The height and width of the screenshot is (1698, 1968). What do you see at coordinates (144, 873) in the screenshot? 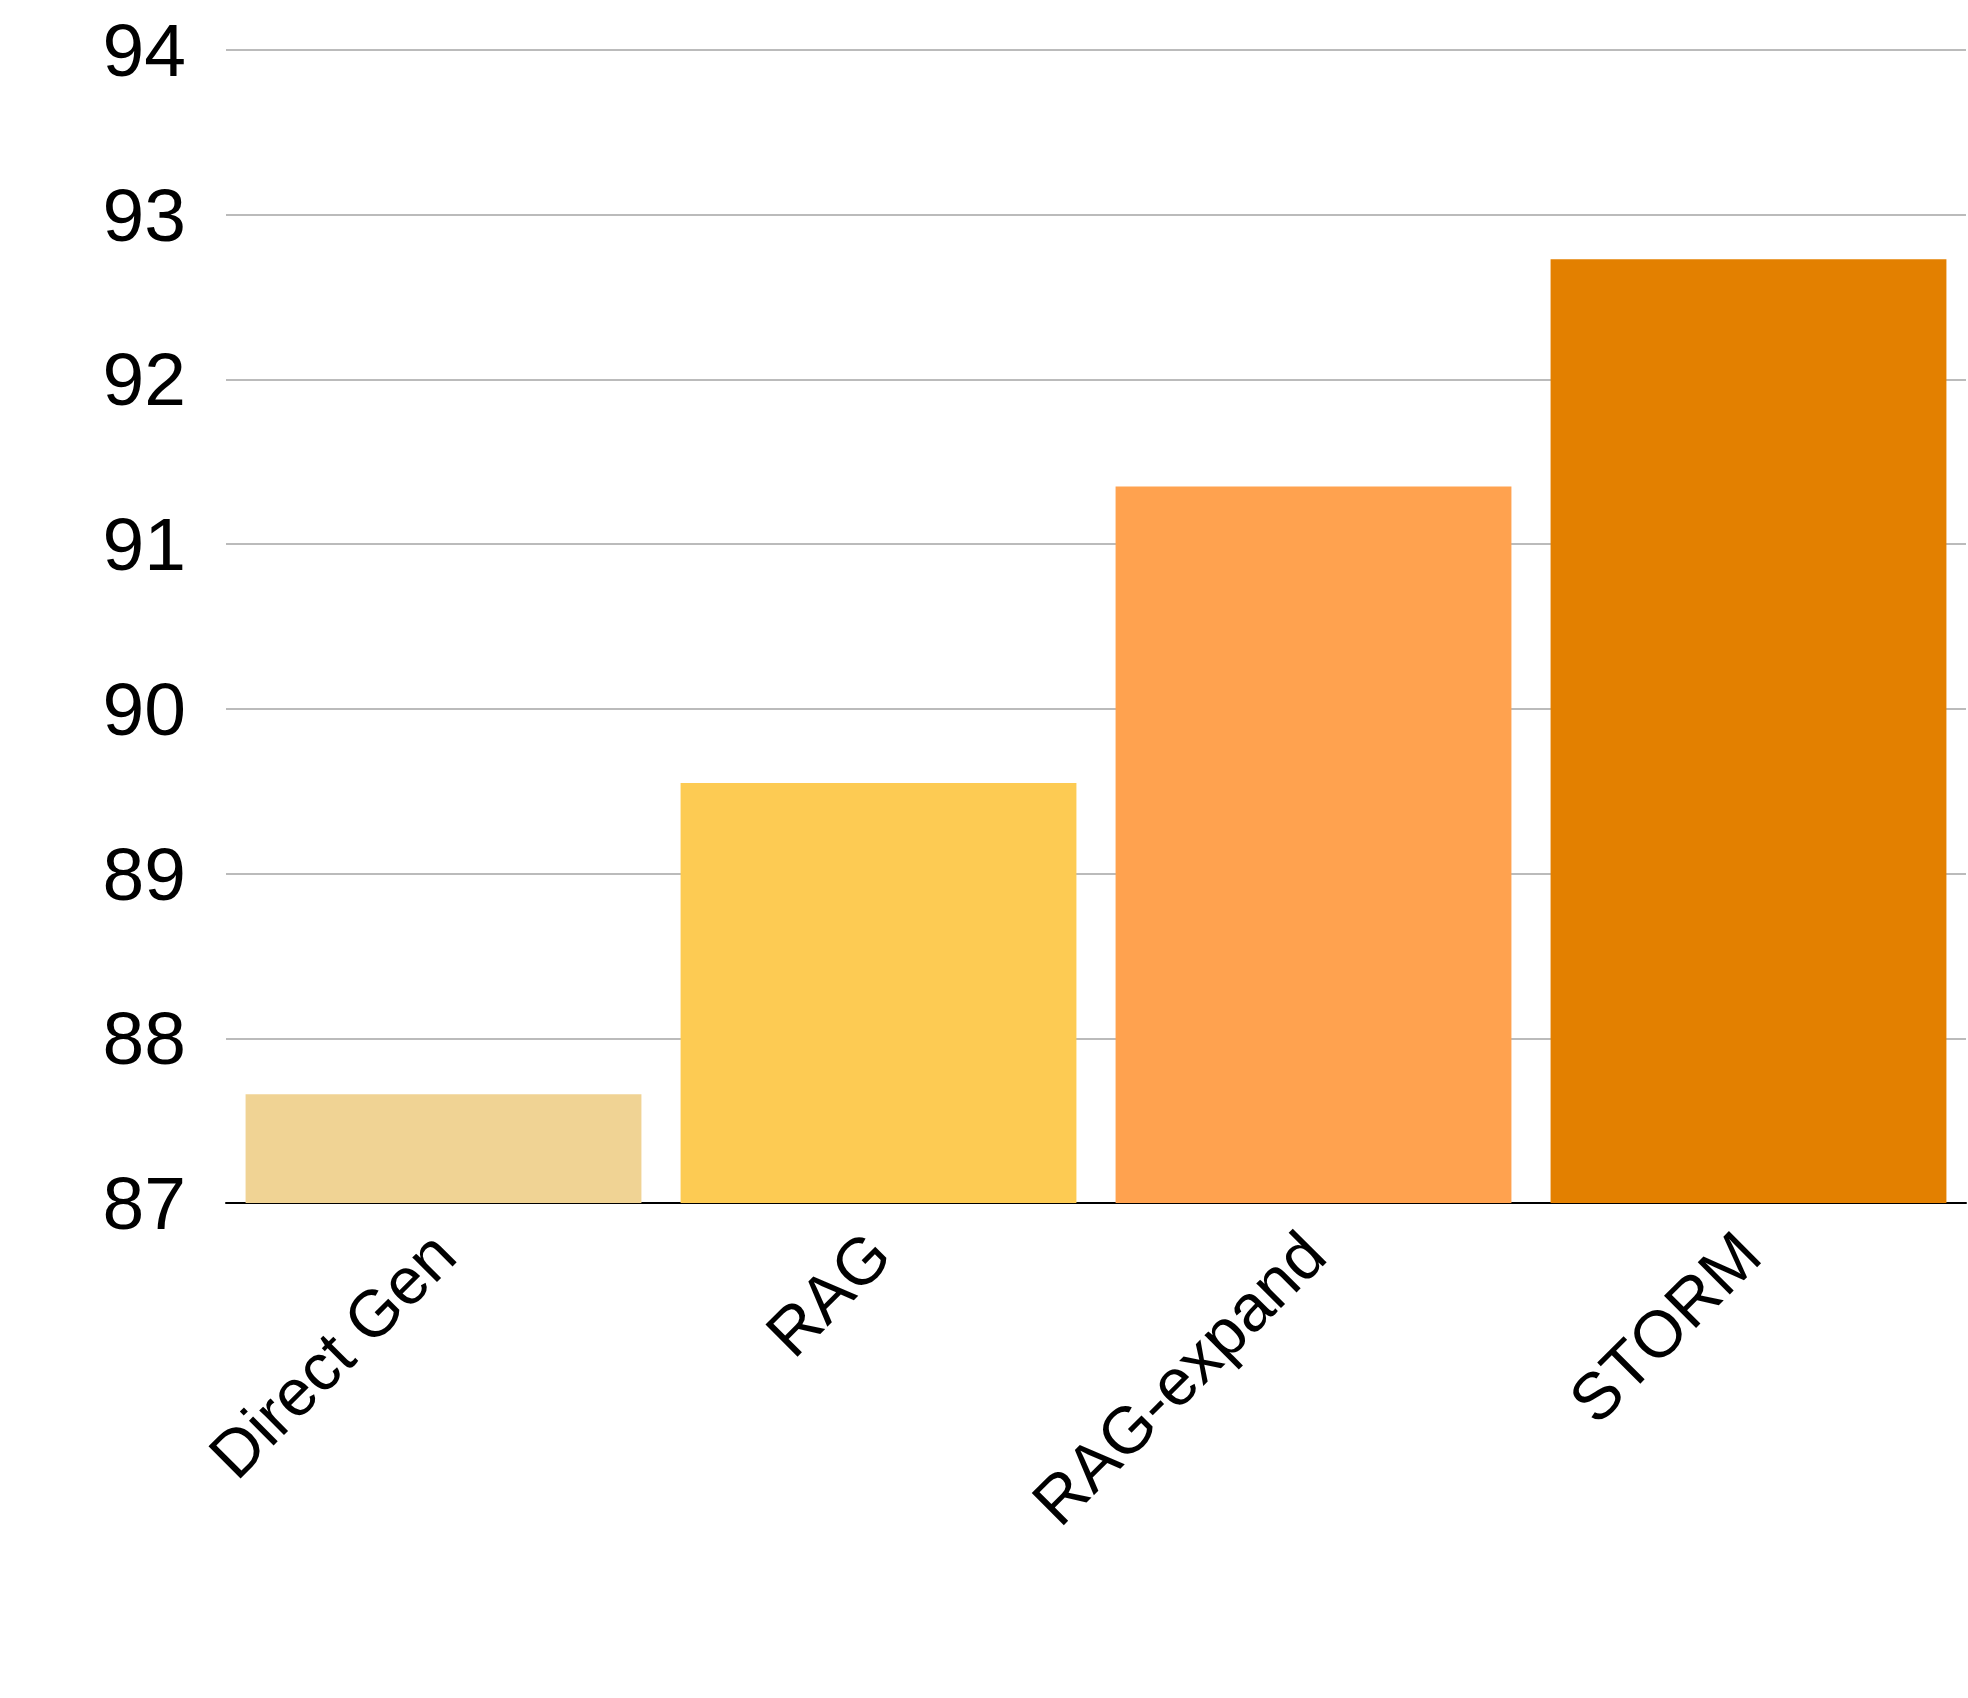
I see `y-tick-label: 89` at bounding box center [144, 873].